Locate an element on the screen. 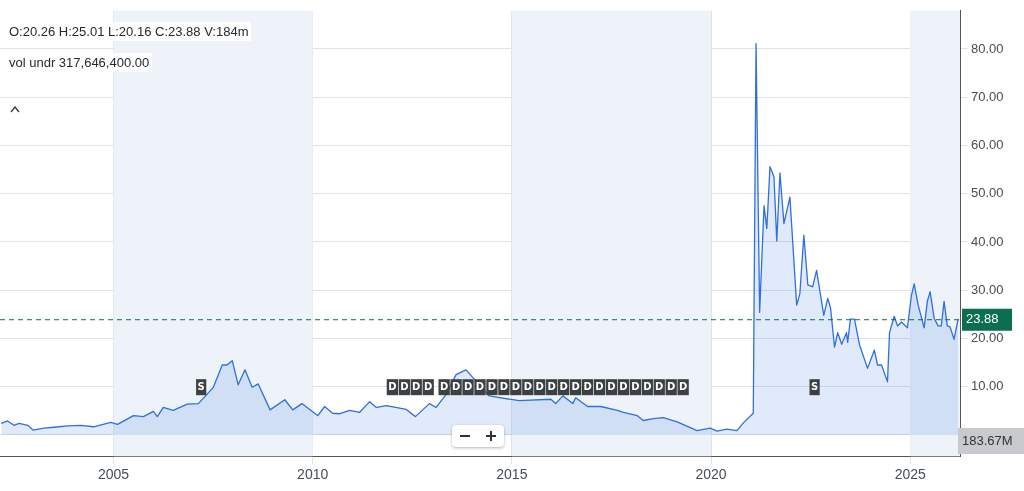 The image size is (1024, 491). x-tick-label: 2005 is located at coordinates (113, 474).